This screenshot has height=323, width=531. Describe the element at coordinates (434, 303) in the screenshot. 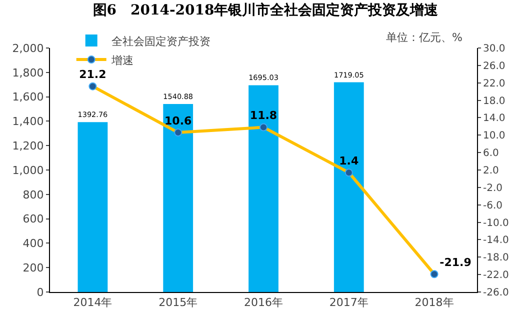

I see `x-tick-label: 2018年` at that location.